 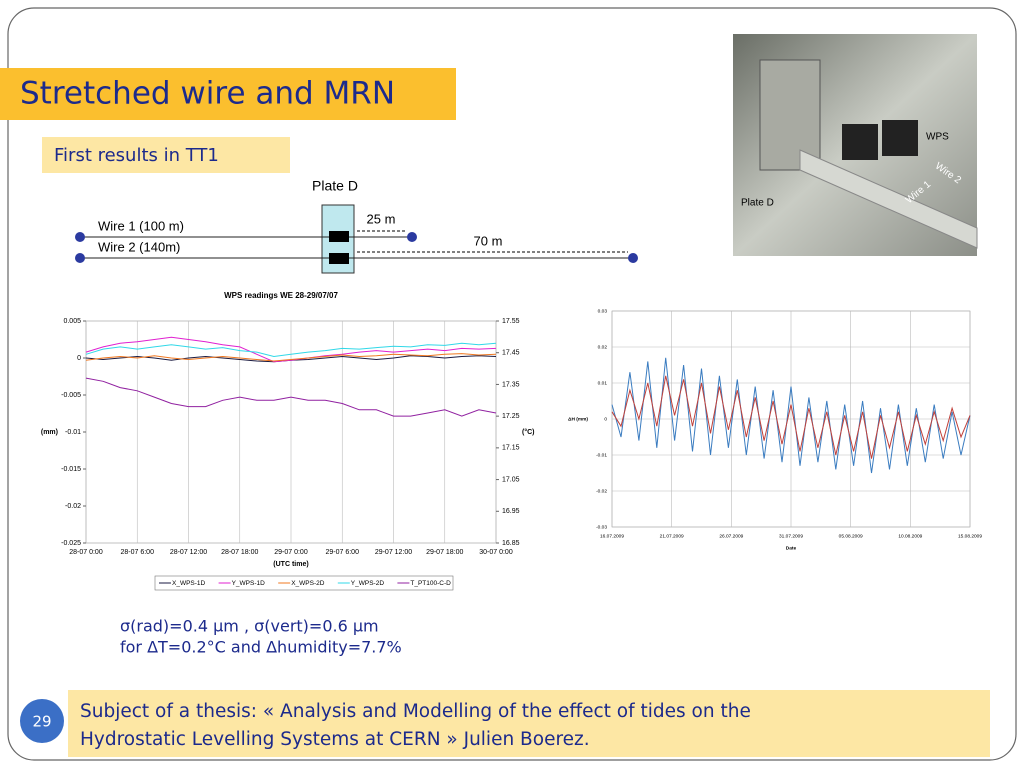 What do you see at coordinates (139, 246) in the screenshot?
I see `wire-2-label: Wire 2 (140m)` at bounding box center [139, 246].